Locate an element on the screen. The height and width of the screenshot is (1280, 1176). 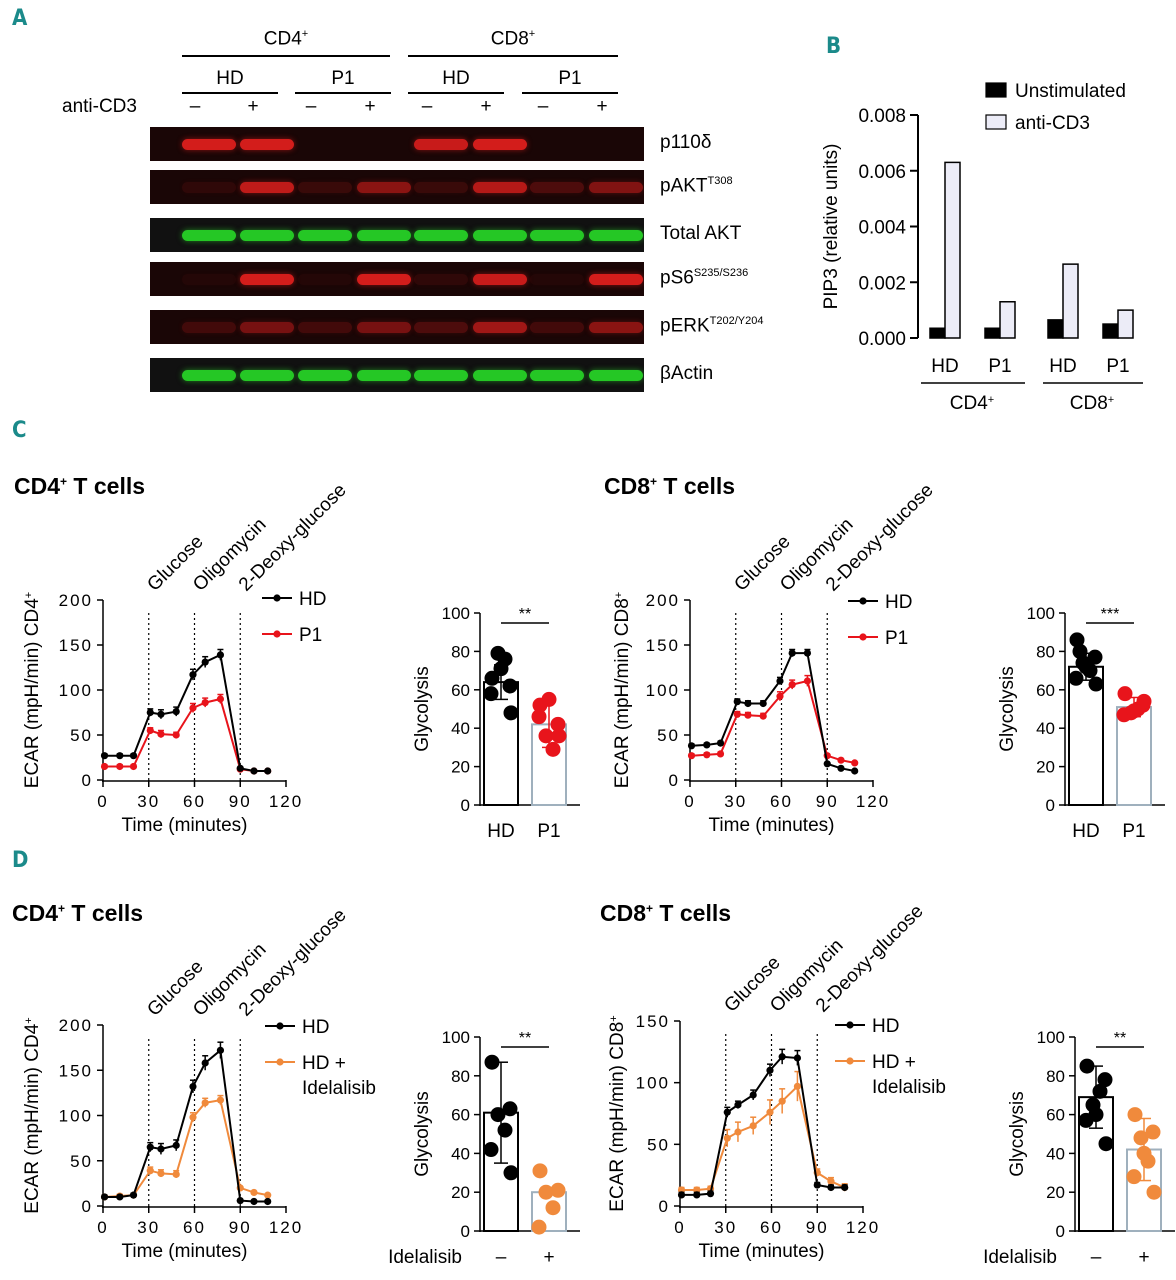
y-tick-label: 0.004 is located at coordinates (882, 228).